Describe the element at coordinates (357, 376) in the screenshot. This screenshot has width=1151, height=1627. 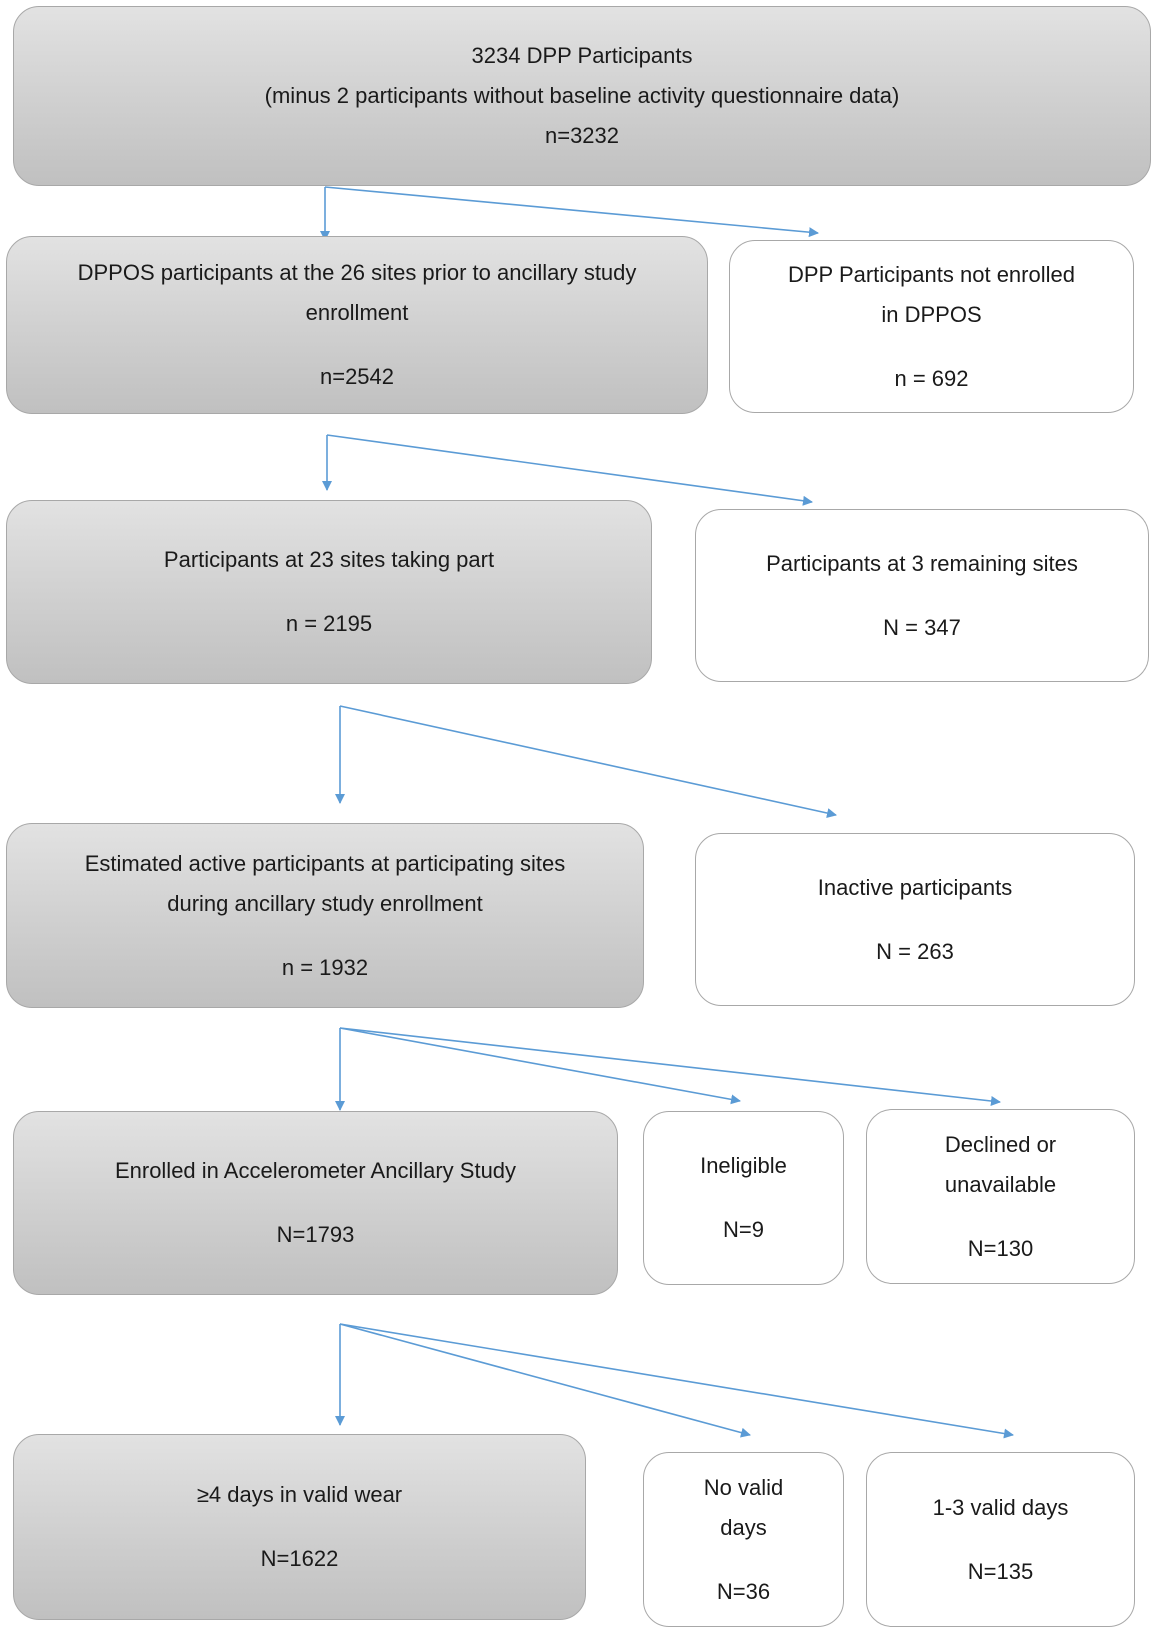
I see `box-count: n=2542` at that location.